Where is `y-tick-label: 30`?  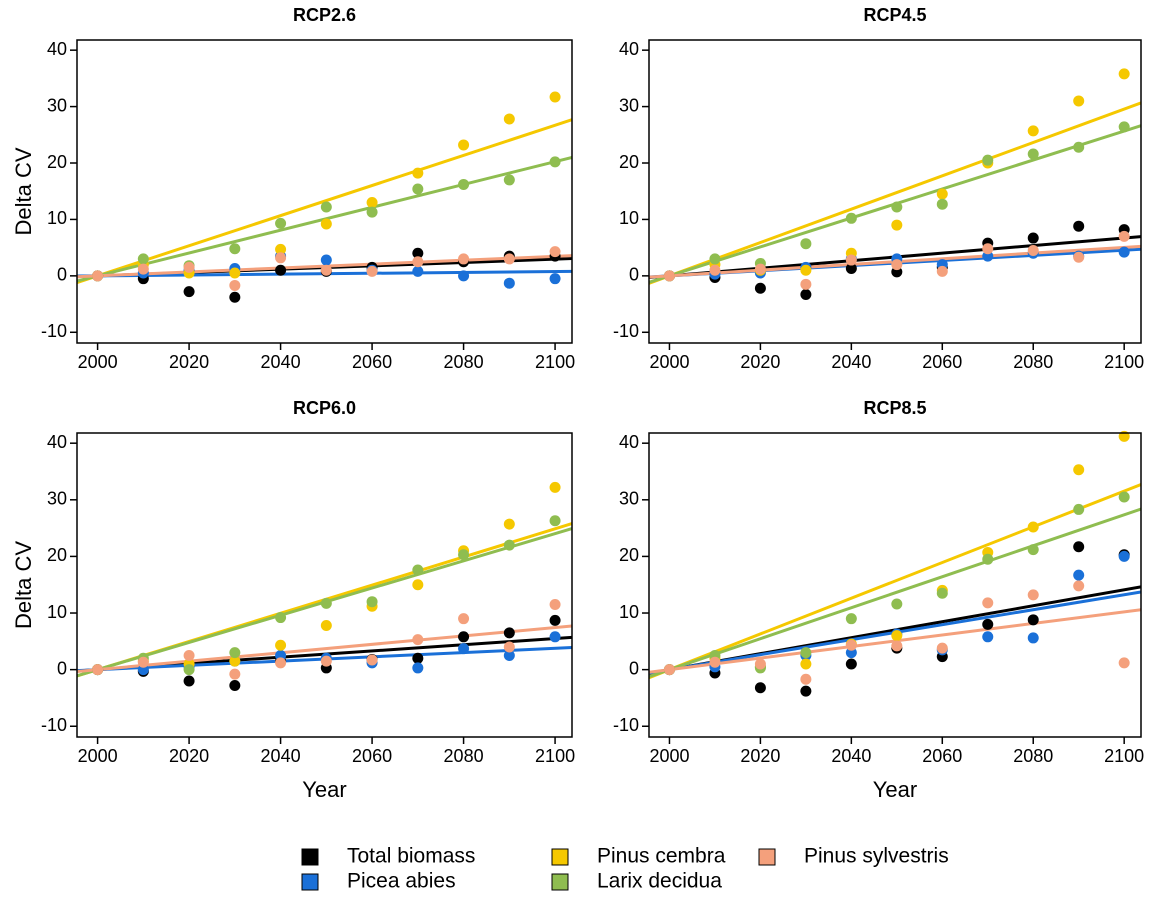 y-tick-label: 30 is located at coordinates (57, 499).